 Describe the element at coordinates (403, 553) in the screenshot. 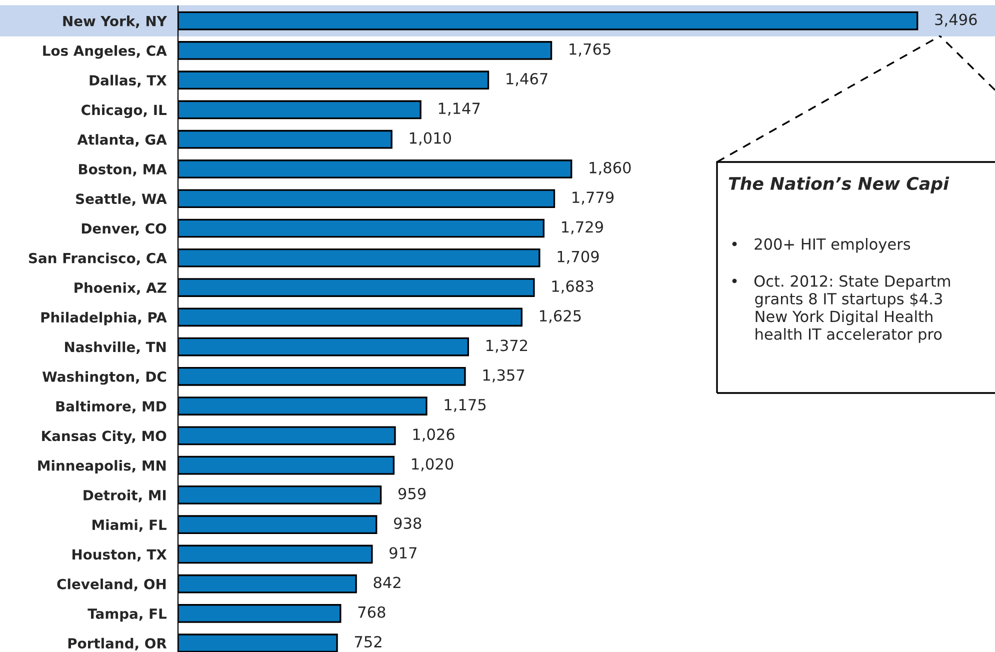

I see `data-label: 917` at that location.